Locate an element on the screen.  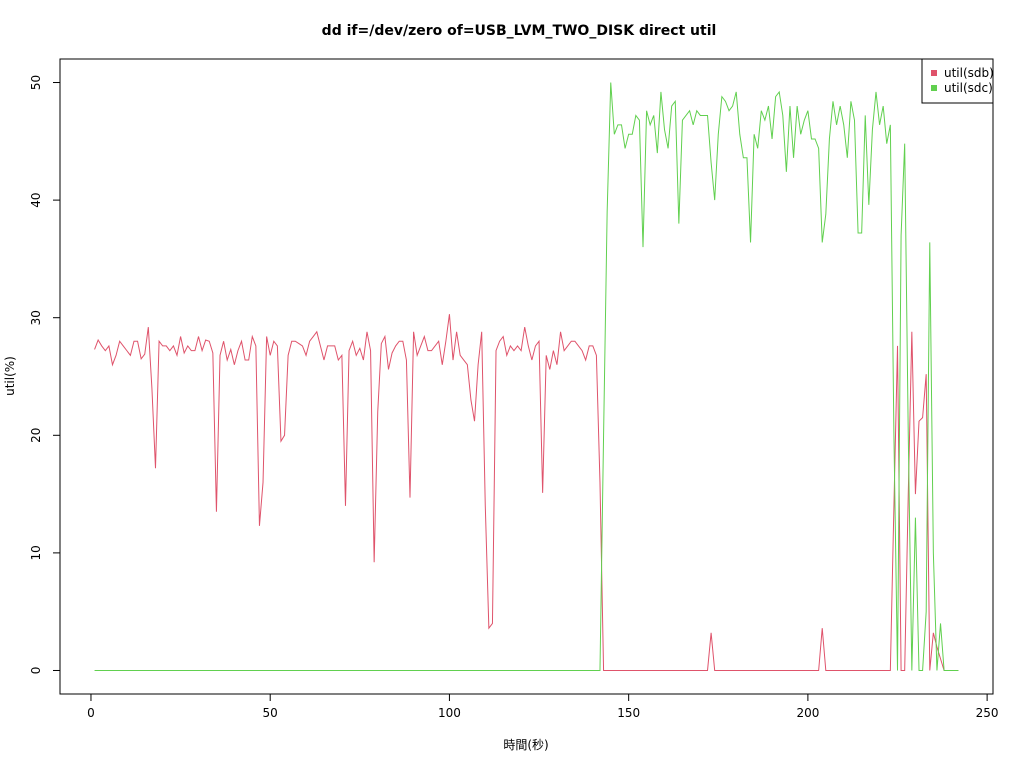
x-tick-label: 250 is located at coordinates (987, 713).